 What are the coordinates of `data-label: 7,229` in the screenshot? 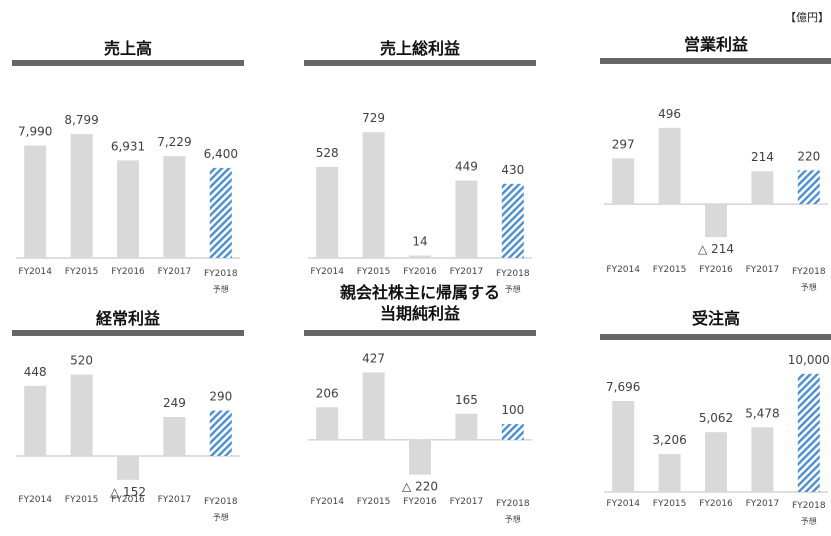 It's located at (174, 142).